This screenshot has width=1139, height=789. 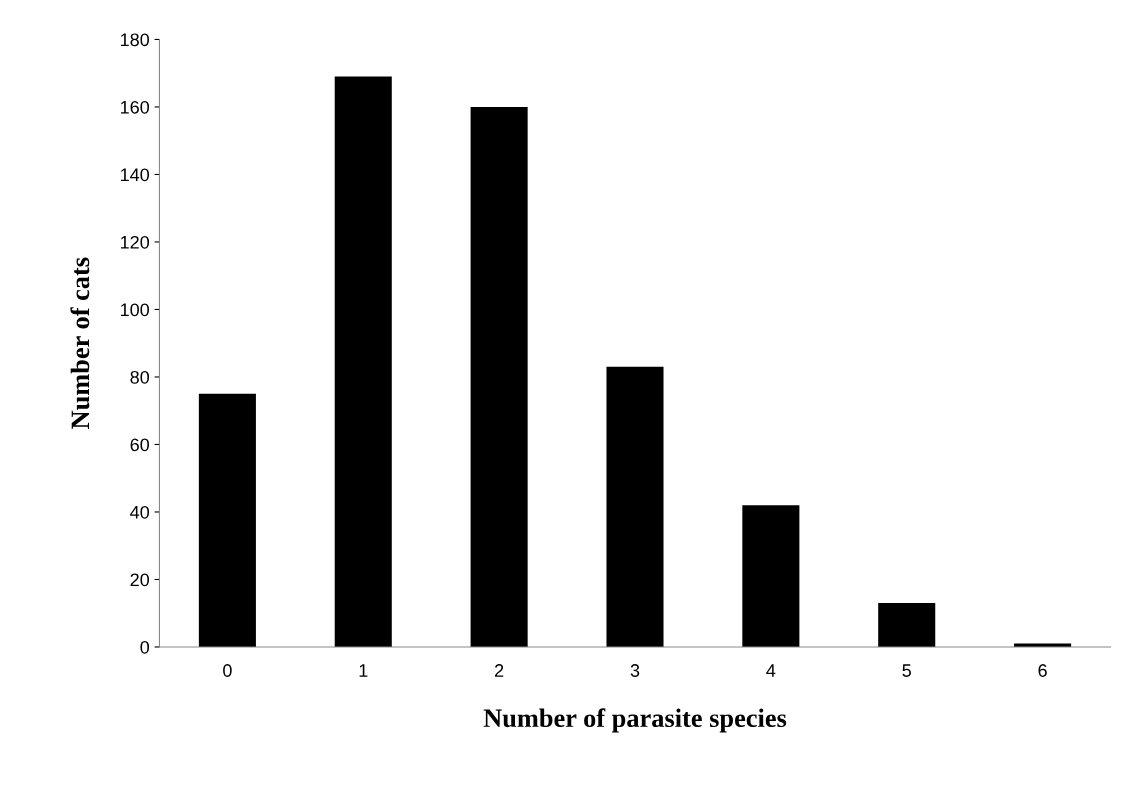 I want to click on y-tick-label: 80, so click(x=140, y=377).